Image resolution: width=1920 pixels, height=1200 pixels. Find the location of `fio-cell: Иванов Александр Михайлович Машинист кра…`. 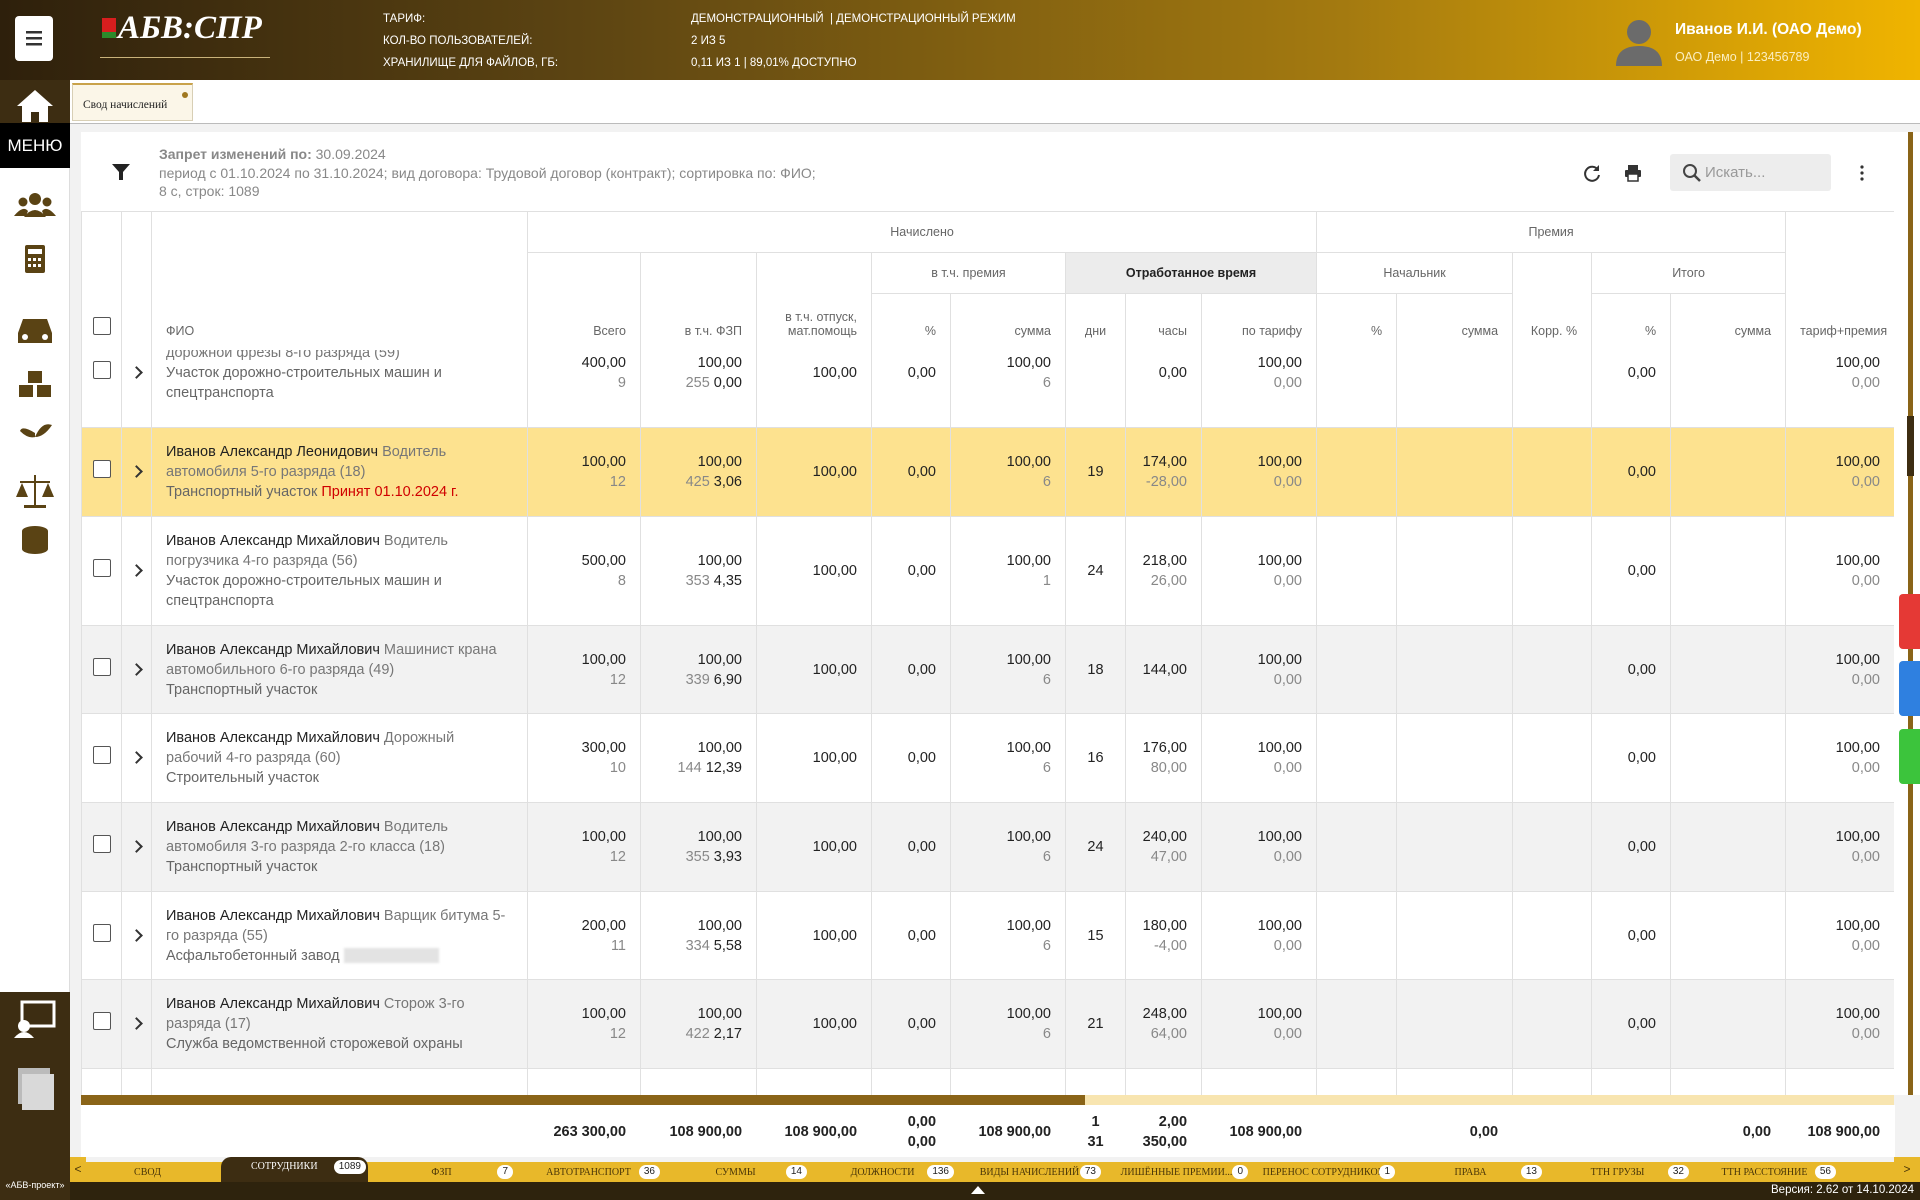

fio-cell: Иванов Александр Михайлович Машинист кра… is located at coordinates (339, 669).